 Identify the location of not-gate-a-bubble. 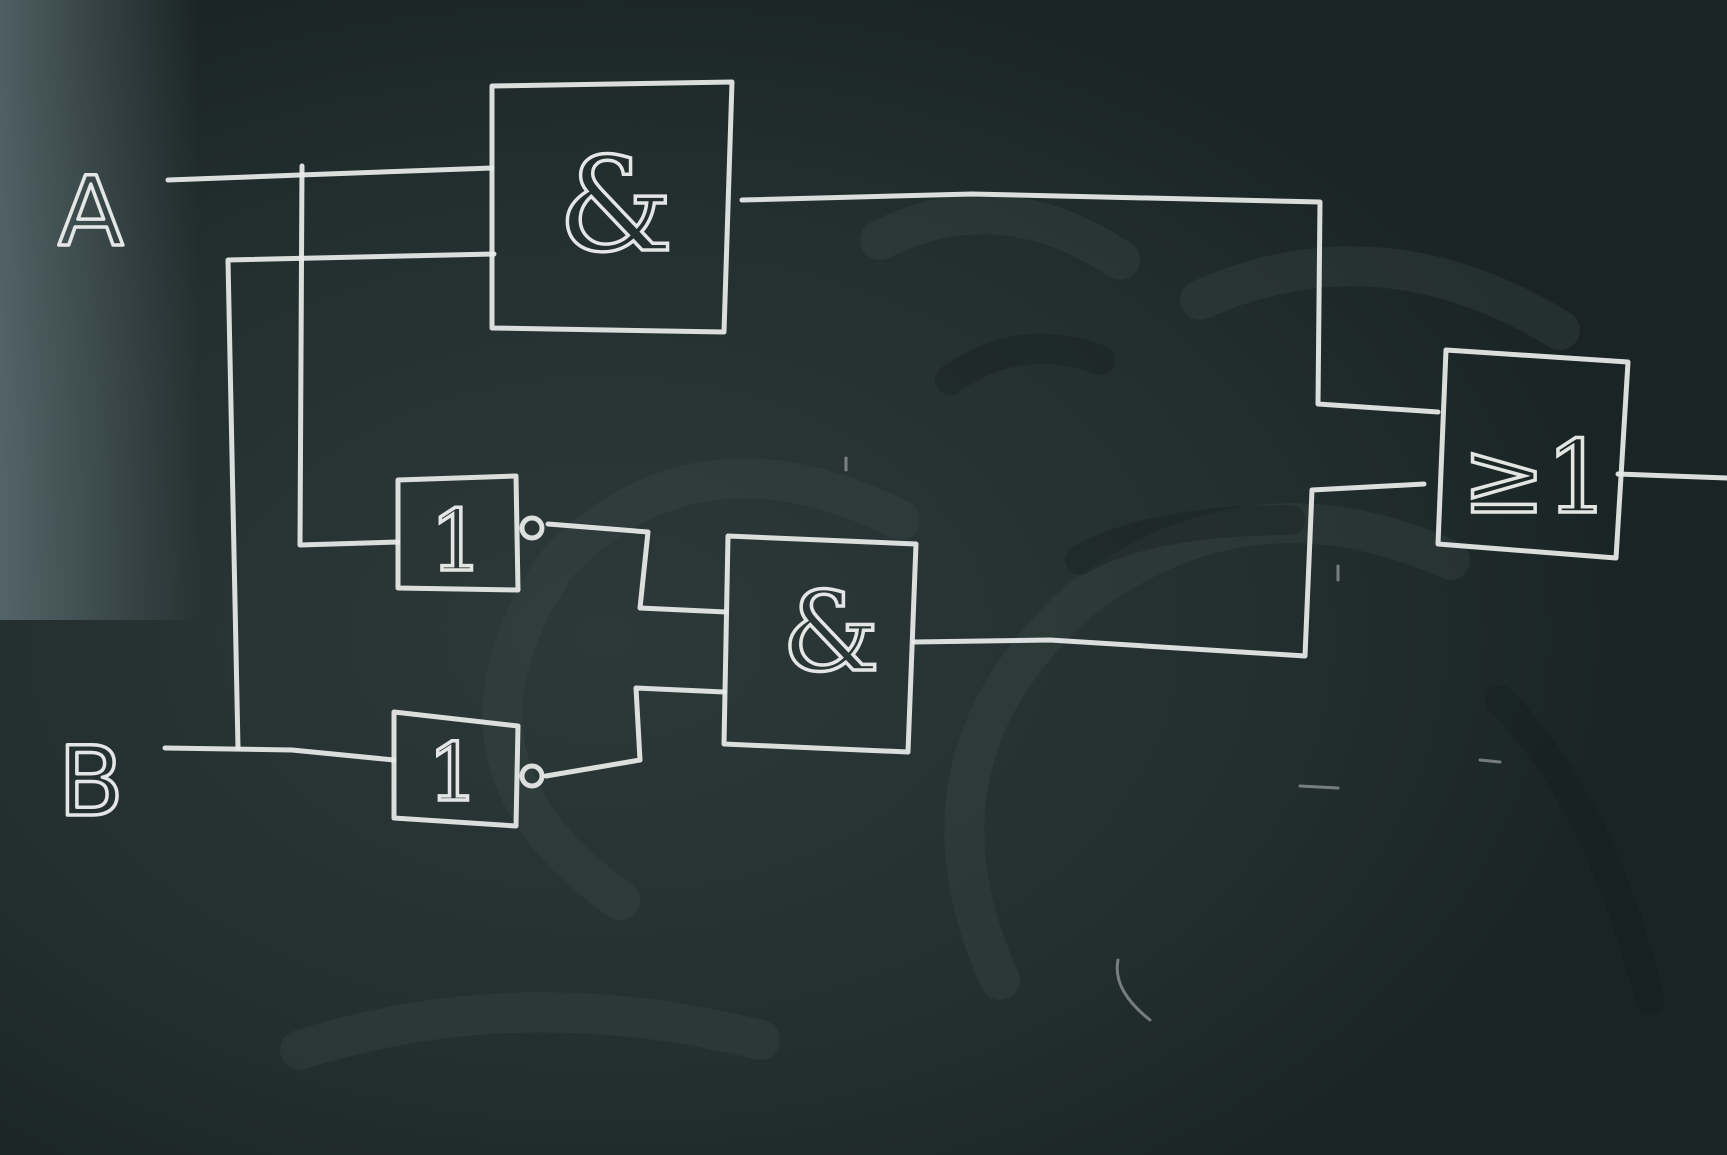
(532, 528).